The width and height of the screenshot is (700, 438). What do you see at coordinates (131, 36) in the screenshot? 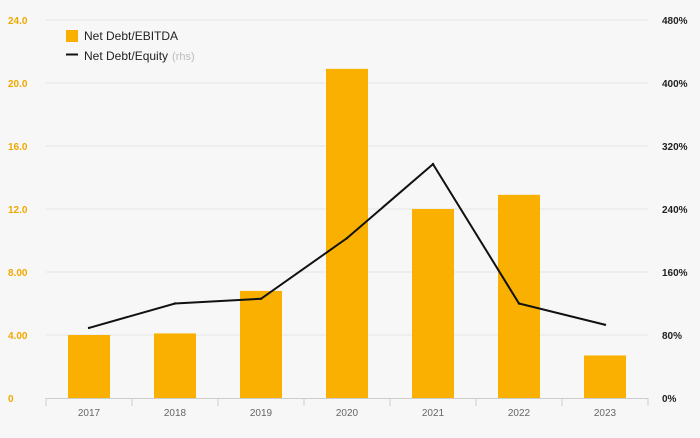
I see `legend-label-bar: Net Debt/EBITDA` at bounding box center [131, 36].